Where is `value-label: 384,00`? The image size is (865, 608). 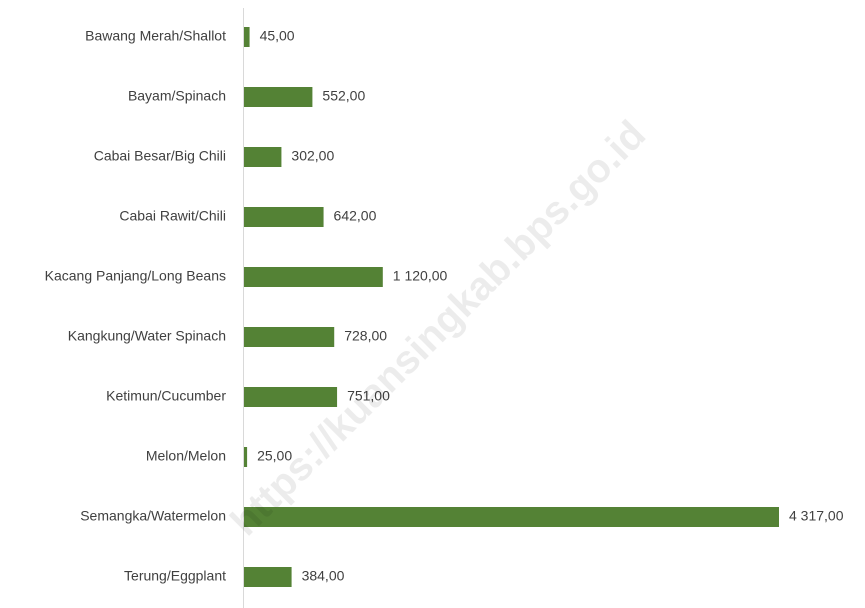
value-label: 384,00 is located at coordinates (323, 576).